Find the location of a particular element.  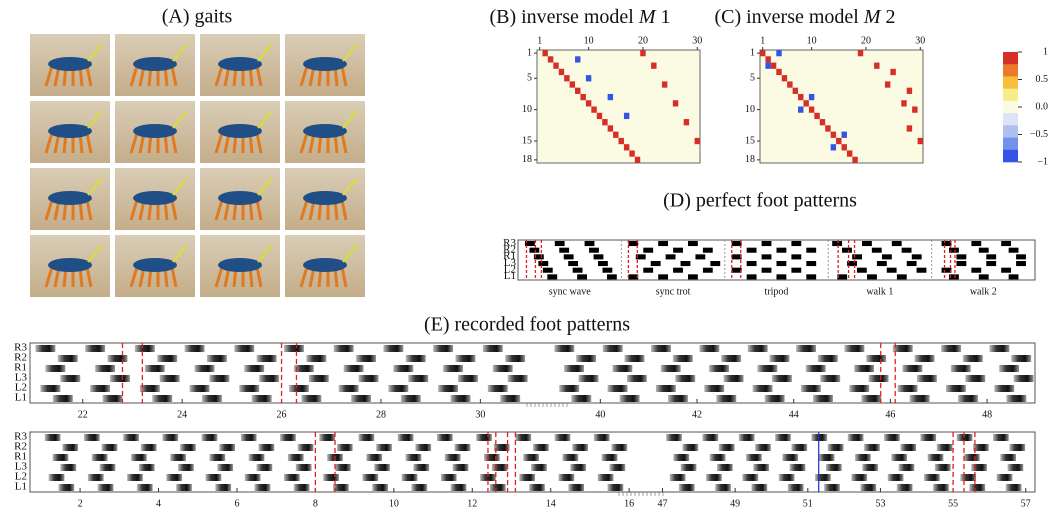

x-tick-label: 10 is located at coordinates (812, 40).